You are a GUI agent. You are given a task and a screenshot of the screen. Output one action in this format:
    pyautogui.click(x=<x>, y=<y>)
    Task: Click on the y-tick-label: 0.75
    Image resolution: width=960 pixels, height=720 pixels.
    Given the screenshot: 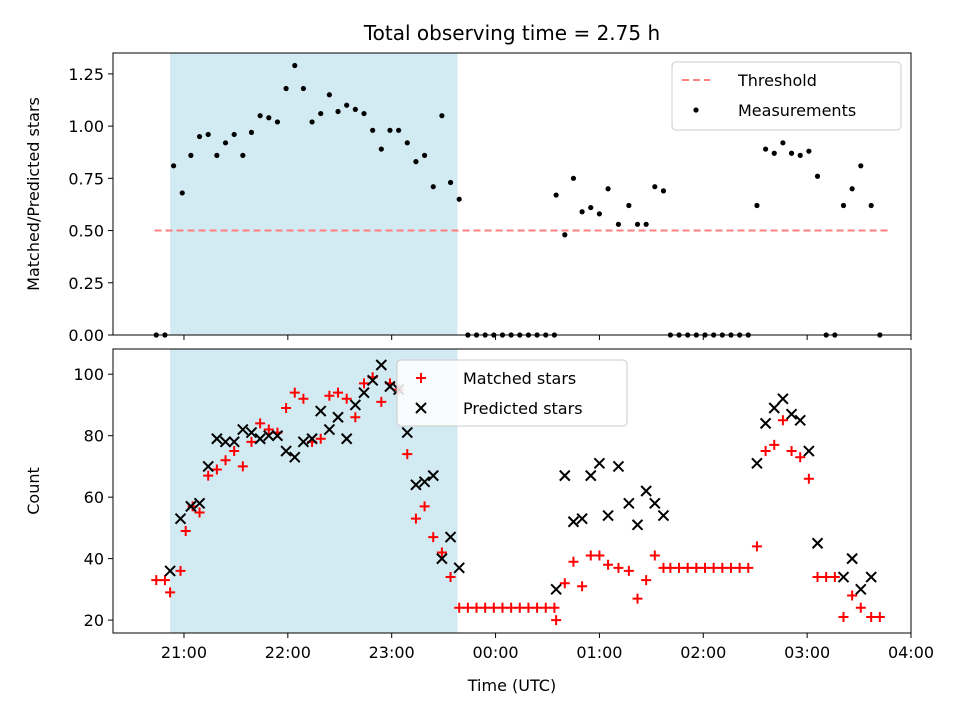 What is the action you would take?
    pyautogui.click(x=86, y=178)
    